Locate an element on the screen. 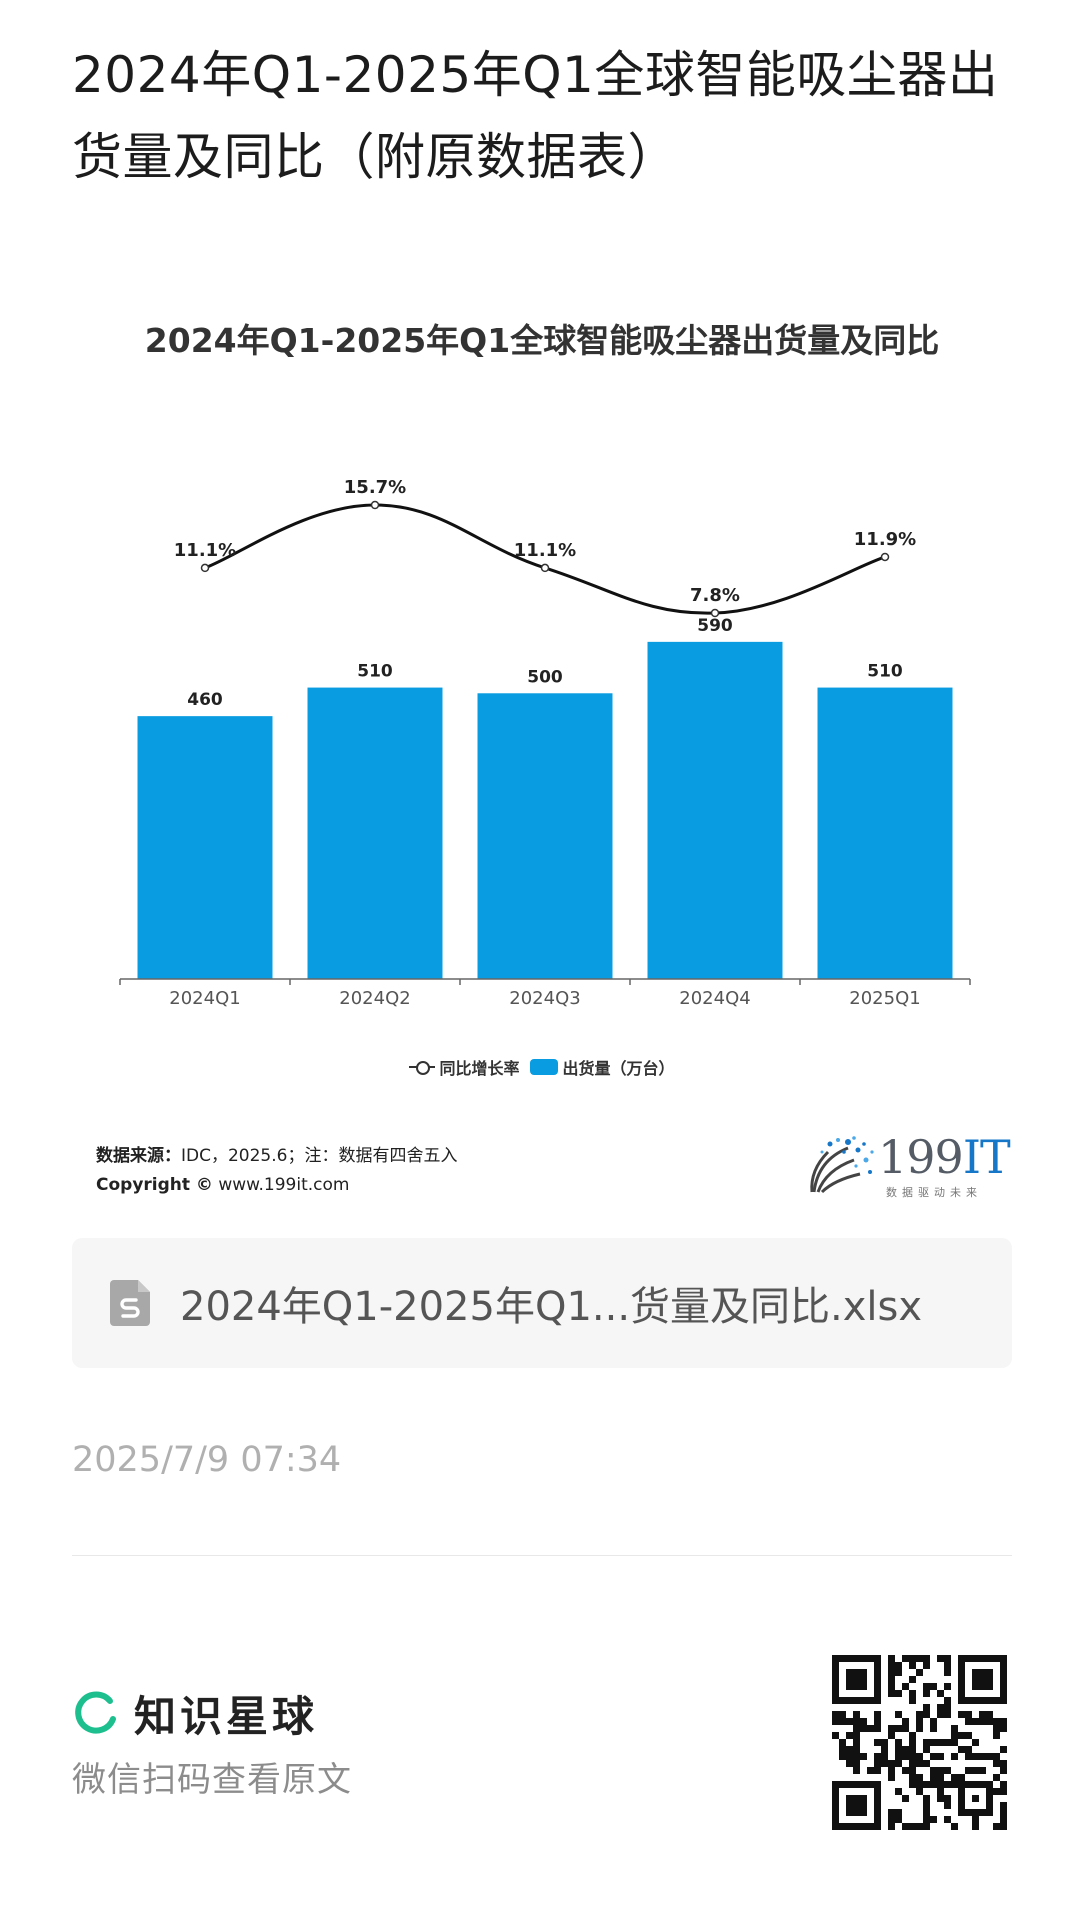  growth-value-label-2024Q2: 15.7% is located at coordinates (375, 487).